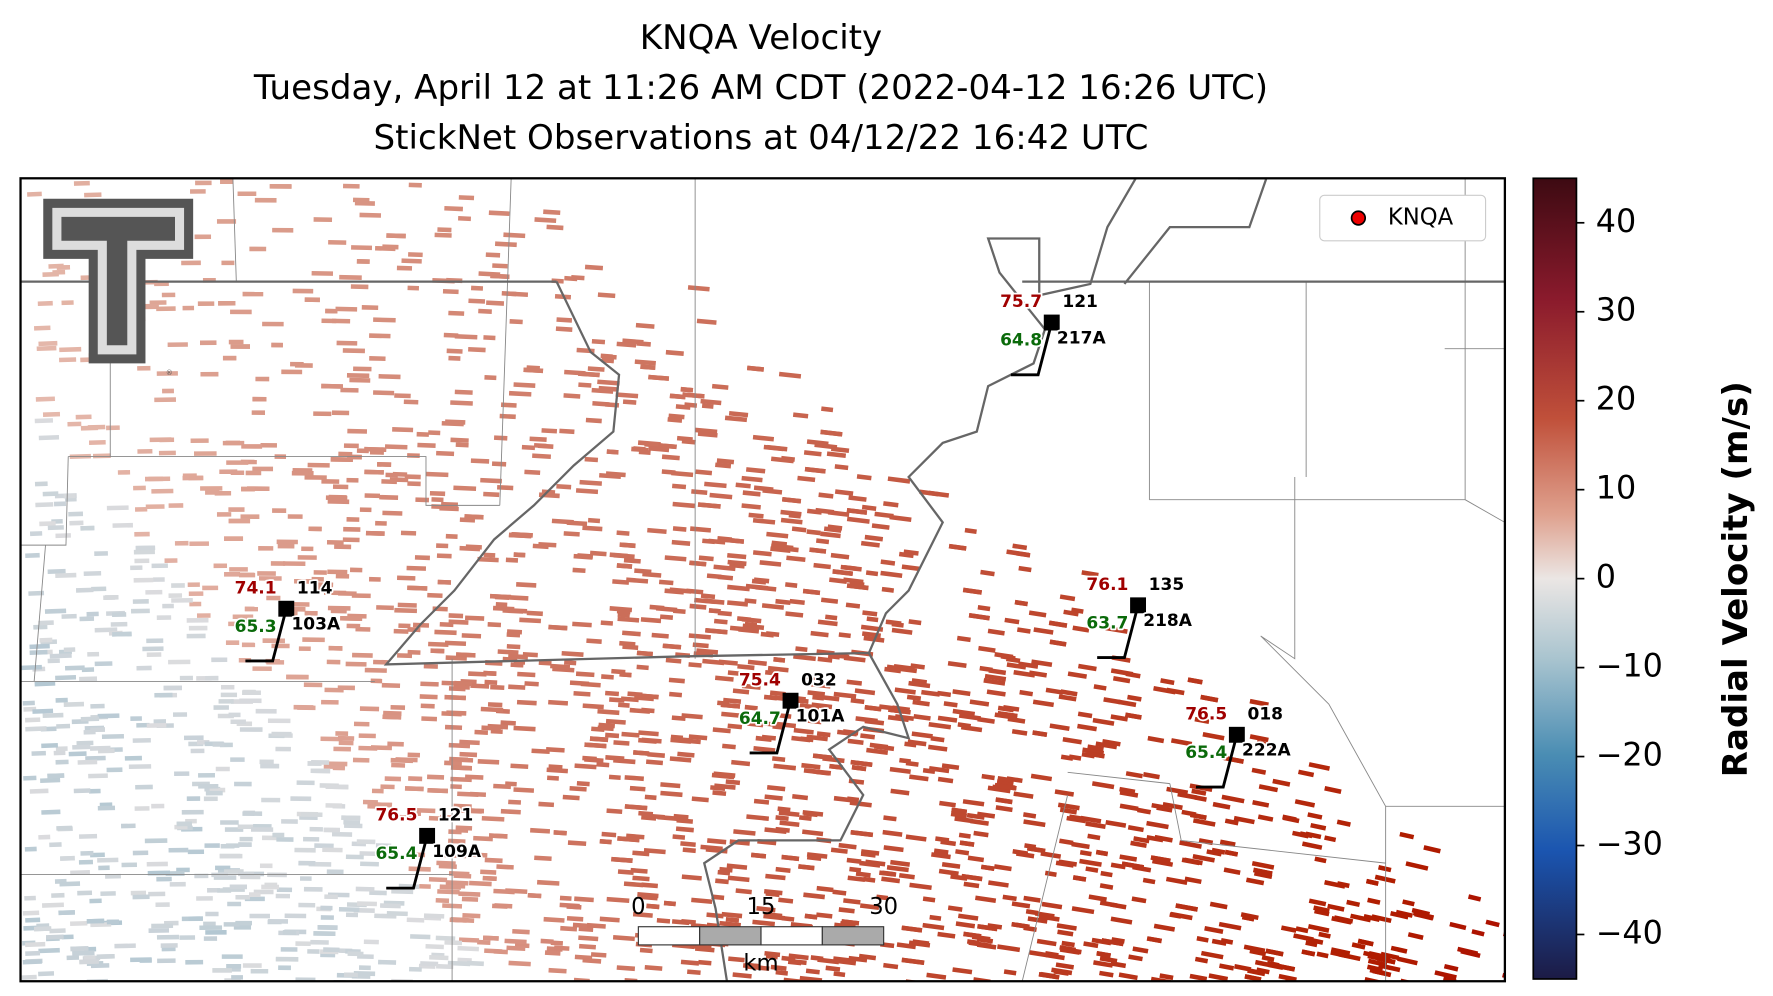 This screenshot has width=1773, height=996. Describe the element at coordinates (396, 815) in the screenshot. I see `temperature: 76.5` at that location.